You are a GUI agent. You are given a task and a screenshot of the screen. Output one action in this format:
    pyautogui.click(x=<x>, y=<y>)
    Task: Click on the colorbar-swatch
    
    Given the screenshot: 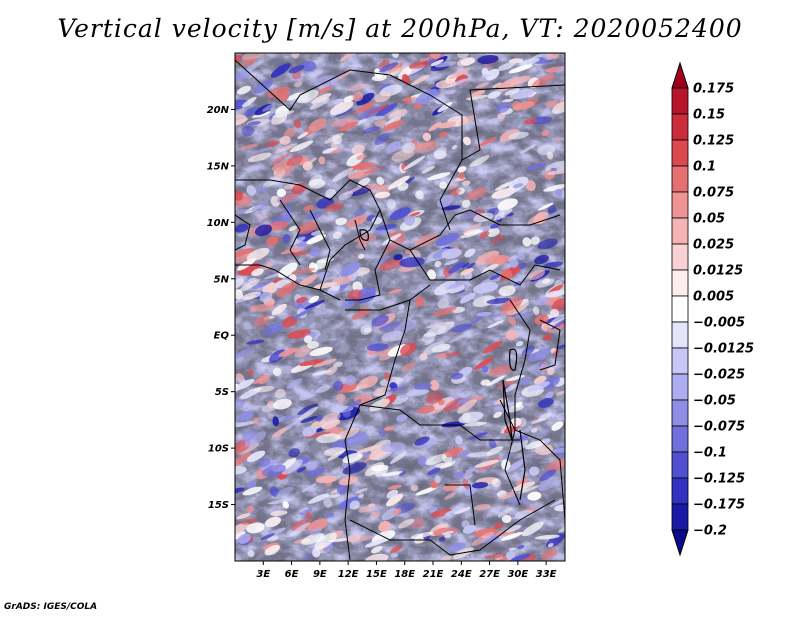 What is the action you would take?
    pyautogui.click(x=680, y=491)
    